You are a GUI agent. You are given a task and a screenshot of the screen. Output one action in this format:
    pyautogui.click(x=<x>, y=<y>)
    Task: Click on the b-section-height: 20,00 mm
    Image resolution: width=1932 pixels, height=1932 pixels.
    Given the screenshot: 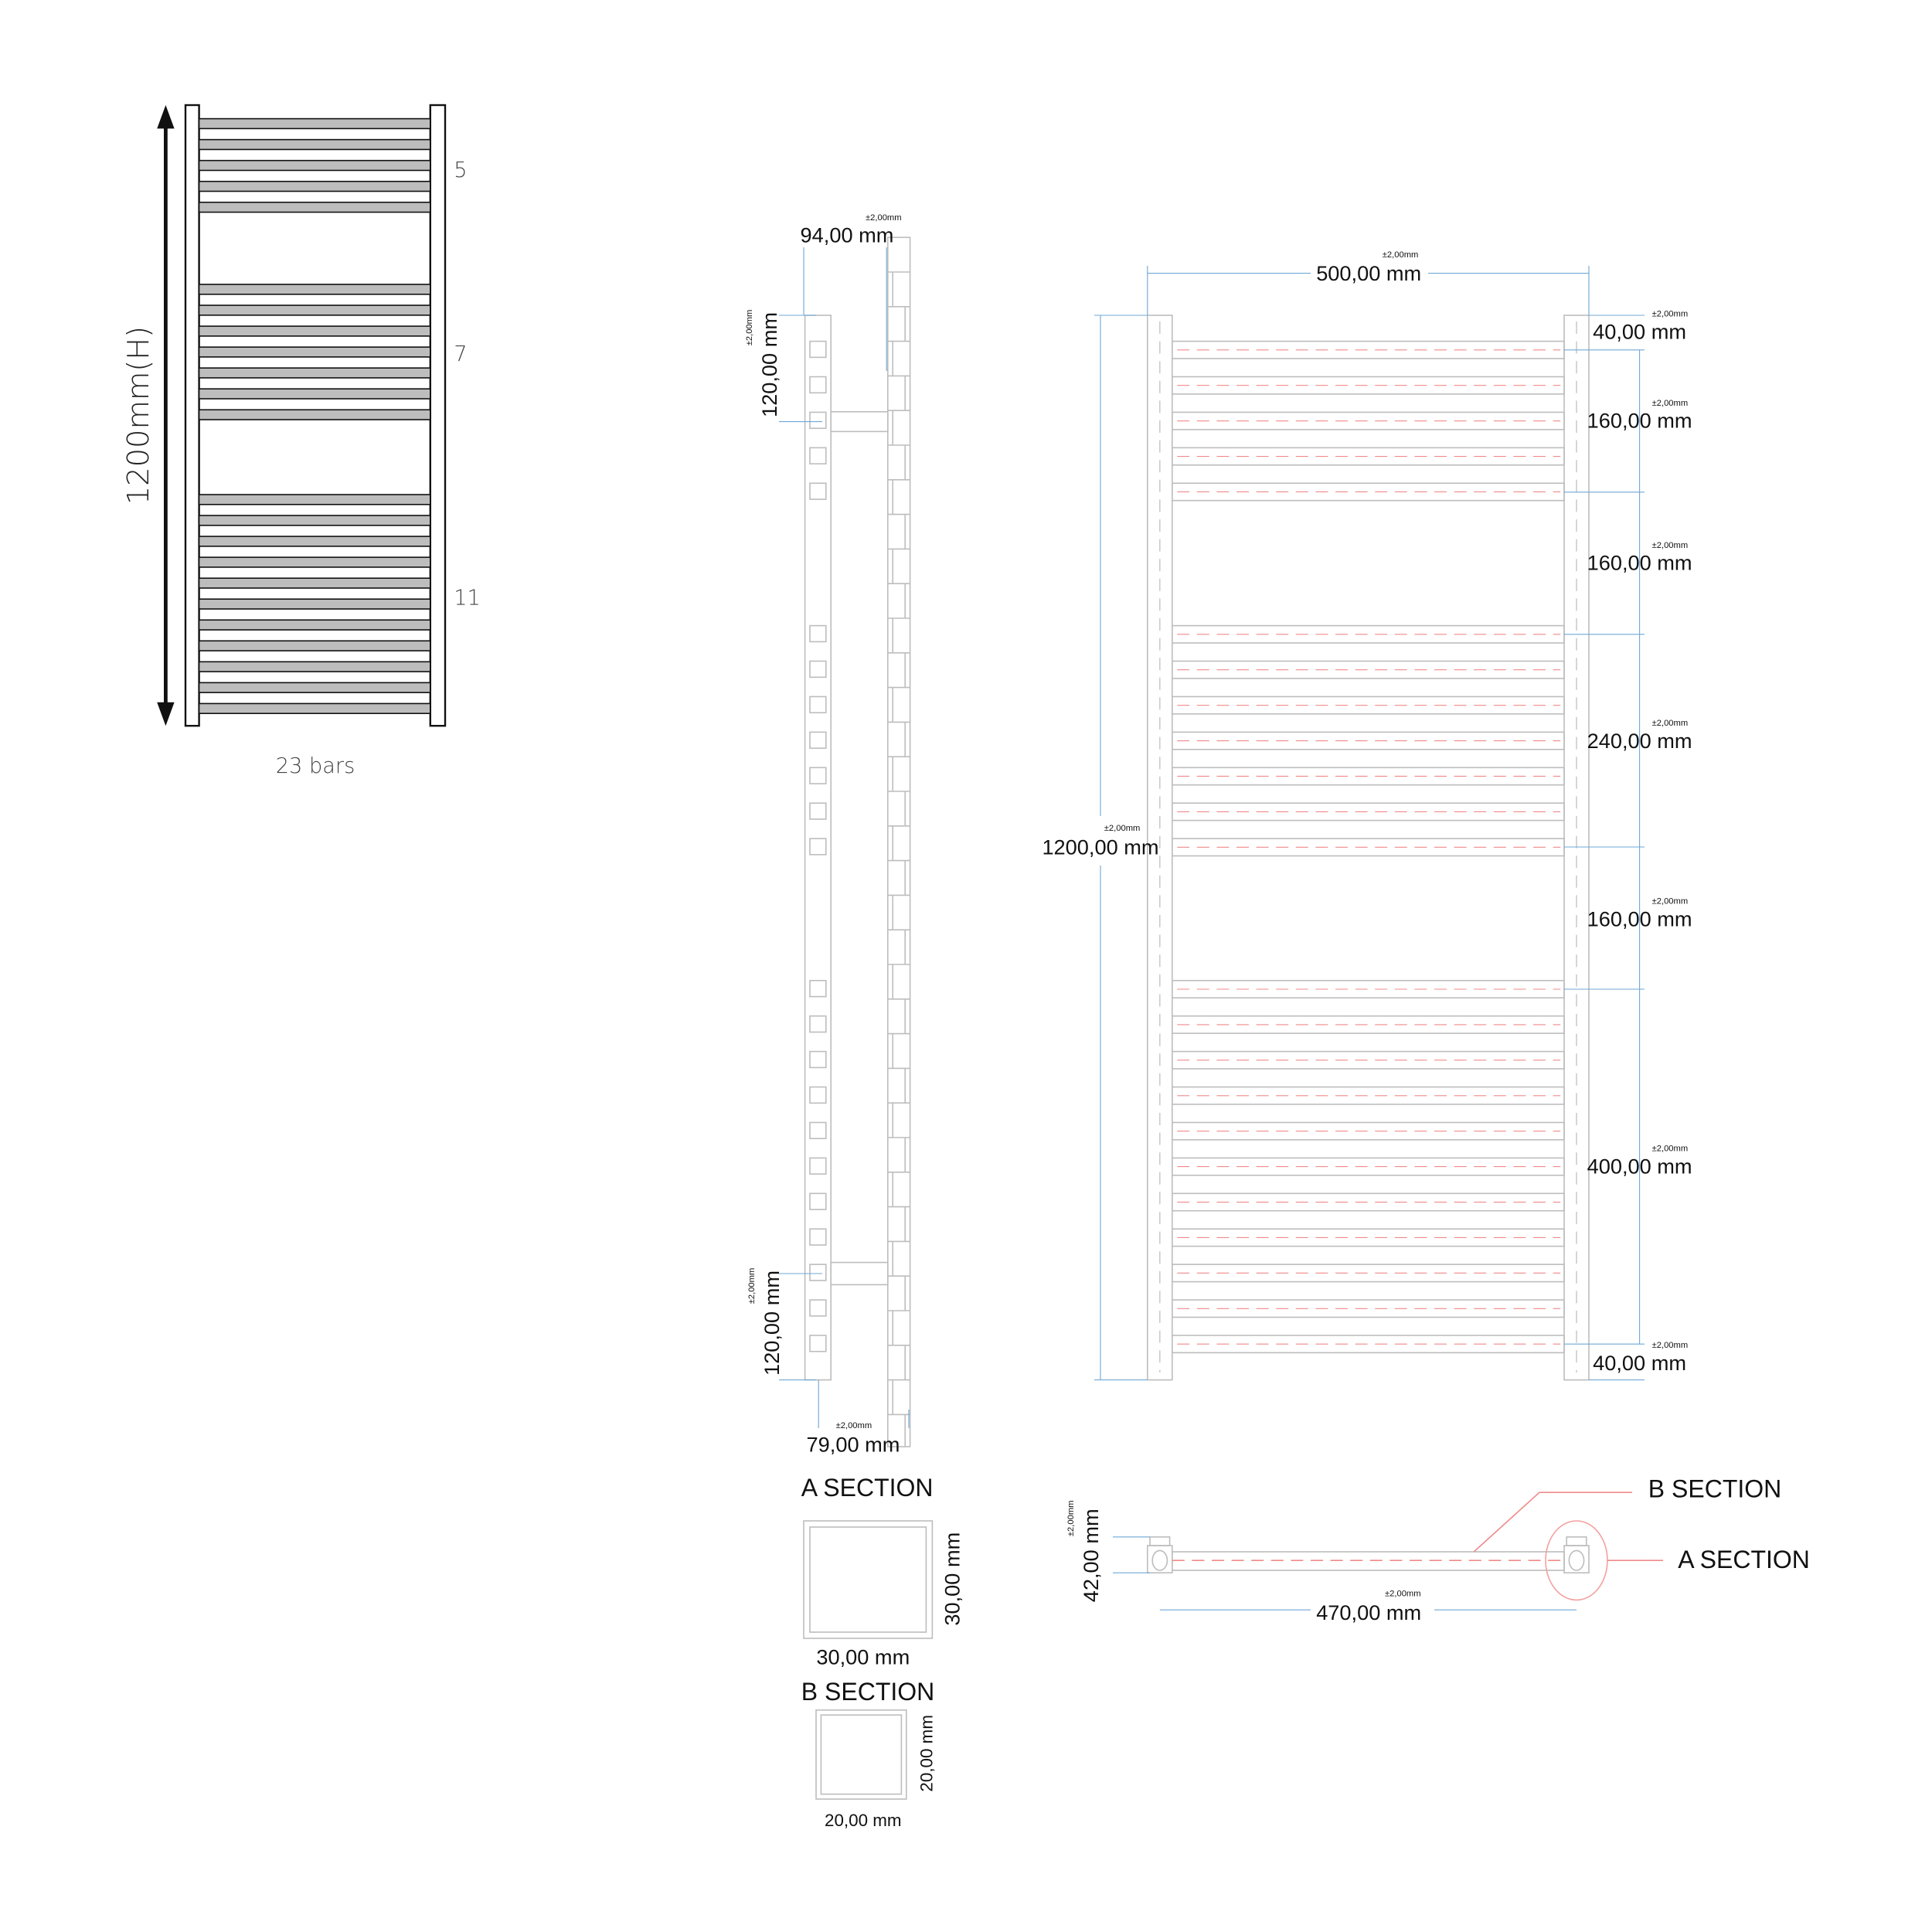 What is the action you would take?
    pyautogui.click(x=927, y=1754)
    